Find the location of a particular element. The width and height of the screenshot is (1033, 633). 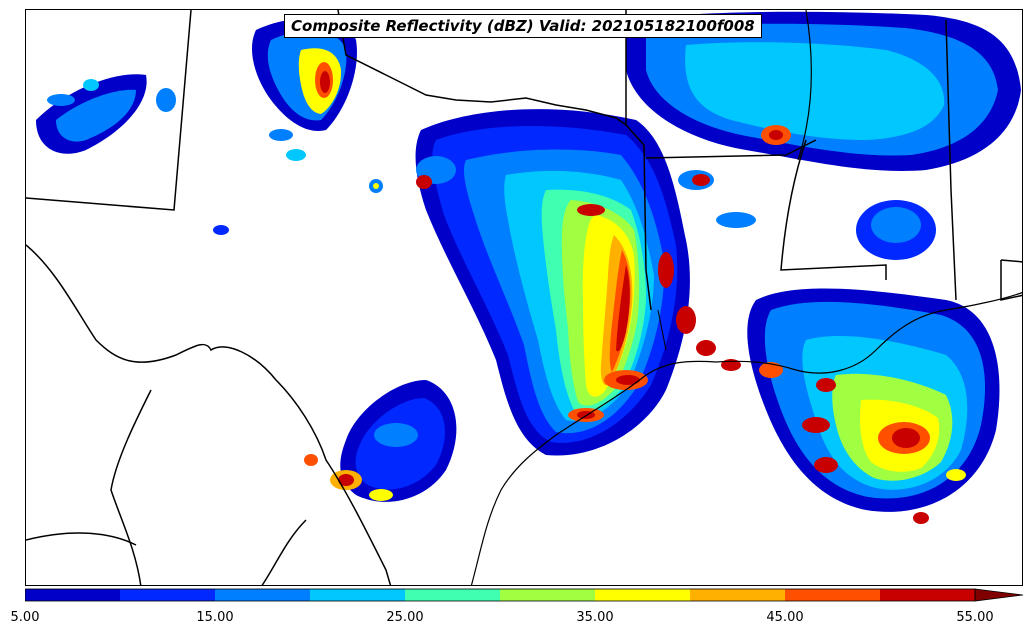

texas-squall-band is located at coordinates (555, 282).